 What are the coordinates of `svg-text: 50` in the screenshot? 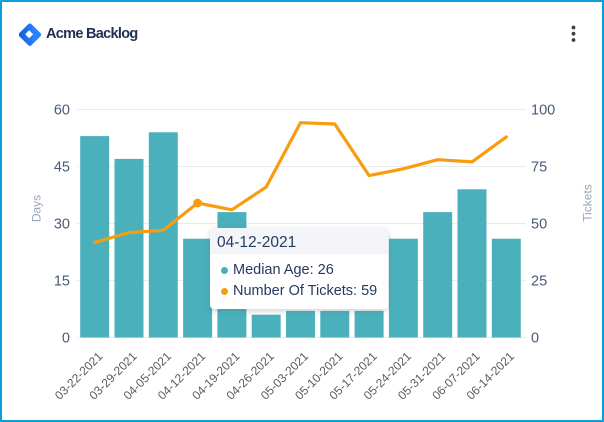 It's located at (539, 225).